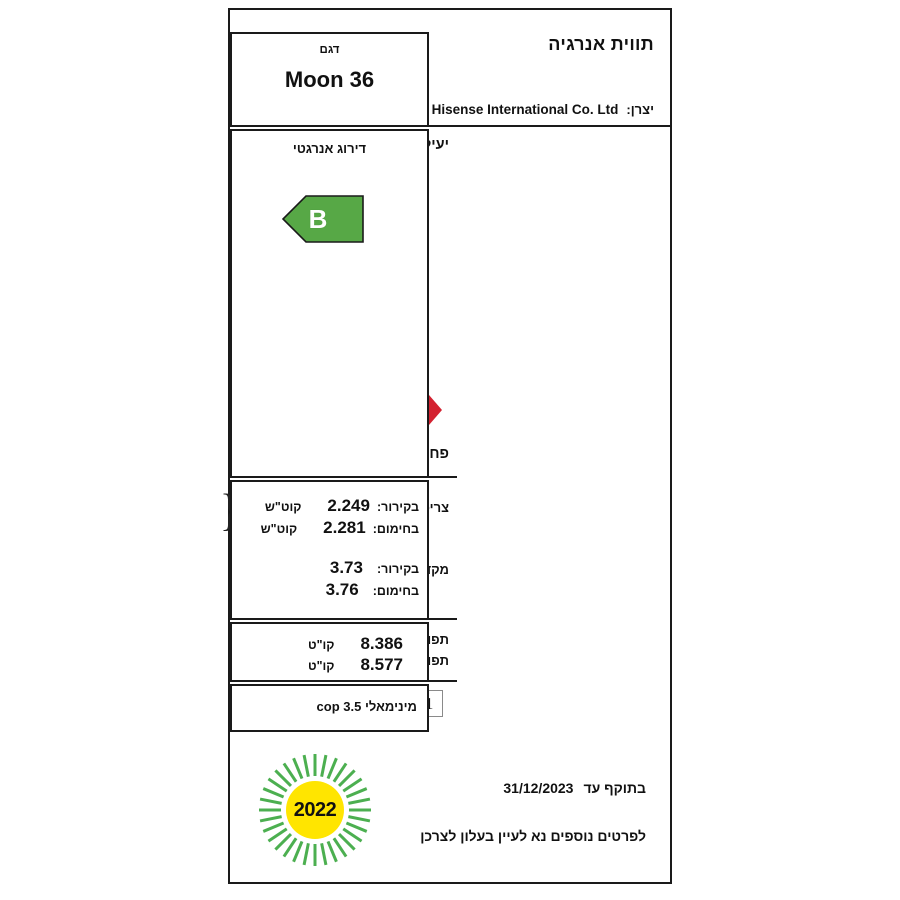 Image resolution: width=900 pixels, height=900 pixels. What do you see at coordinates (381, 643) in the screenshot?
I see `cooling-capacity-value: 8.386` at bounding box center [381, 643].